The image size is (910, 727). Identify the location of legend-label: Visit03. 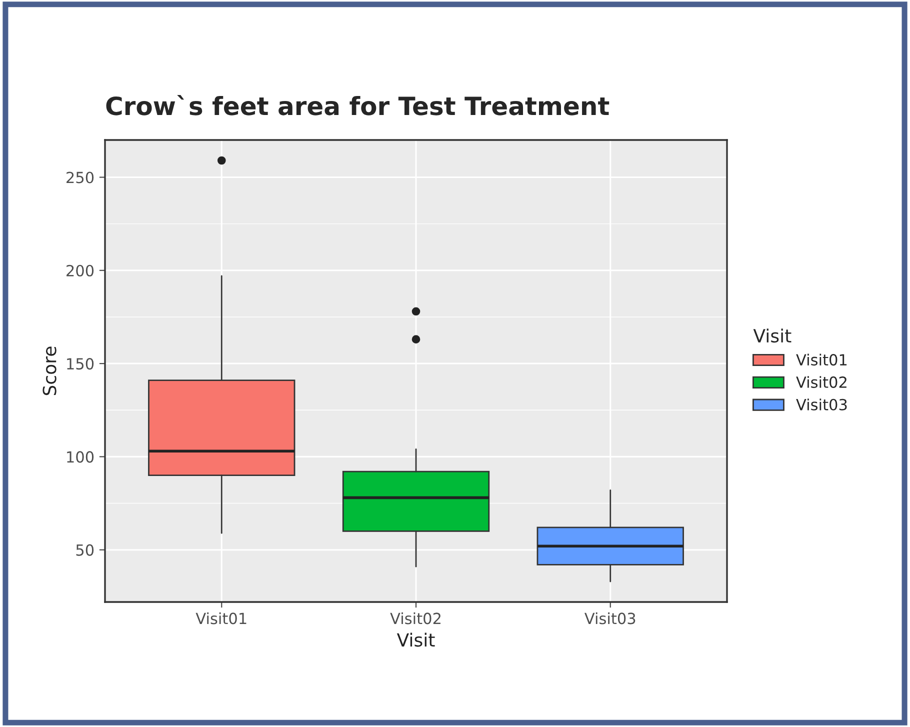
(821, 404).